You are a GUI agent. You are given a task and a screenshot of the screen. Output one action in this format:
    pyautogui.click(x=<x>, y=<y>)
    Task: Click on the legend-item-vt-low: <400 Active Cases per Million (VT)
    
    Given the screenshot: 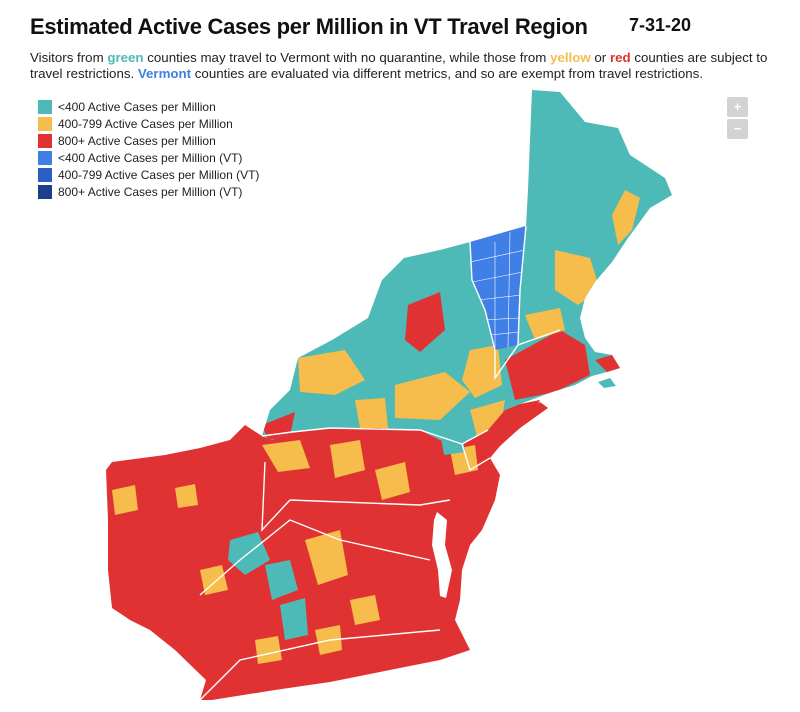 What is the action you would take?
    pyautogui.click(x=148, y=157)
    